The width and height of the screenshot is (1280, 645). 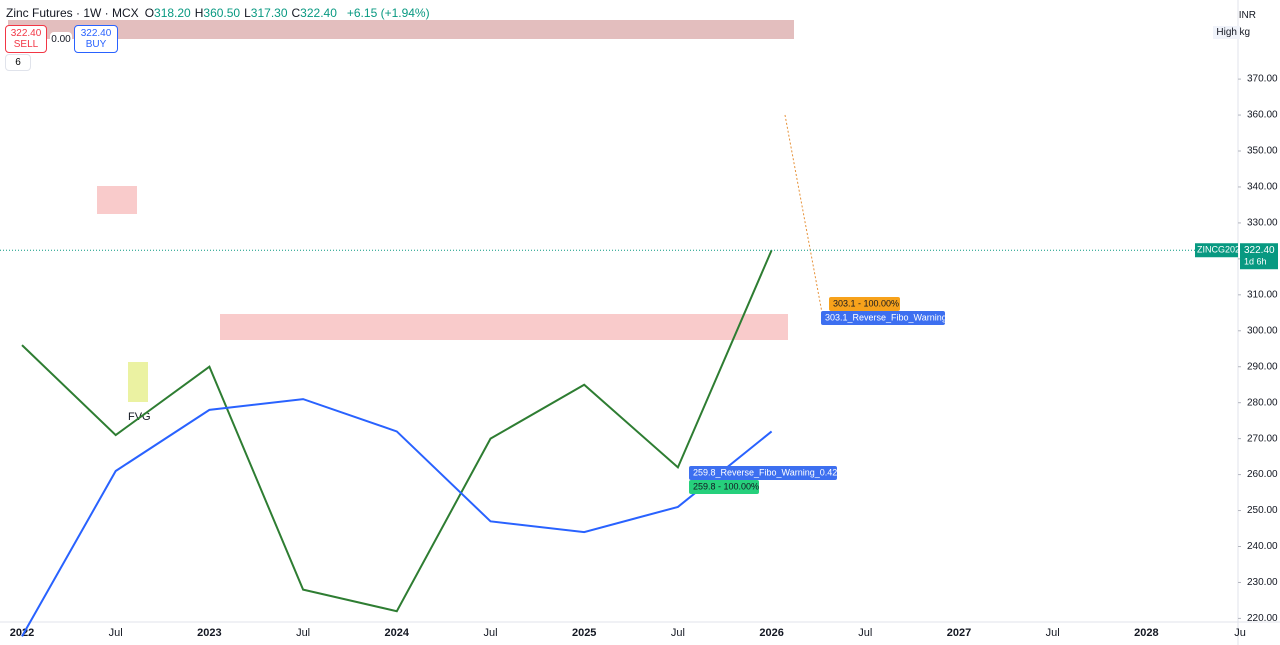 I want to click on fvg-zone, so click(x=138, y=382).